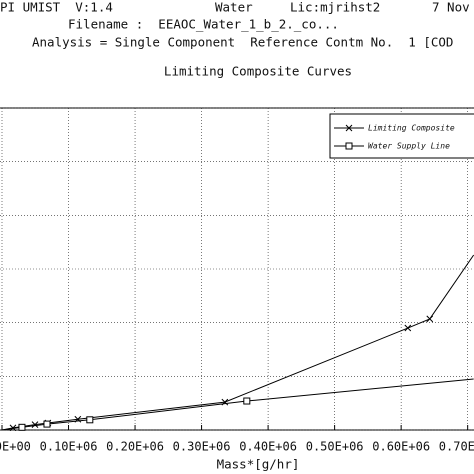  I want to click on legend-label: Limiting Composite, so click(411, 128).